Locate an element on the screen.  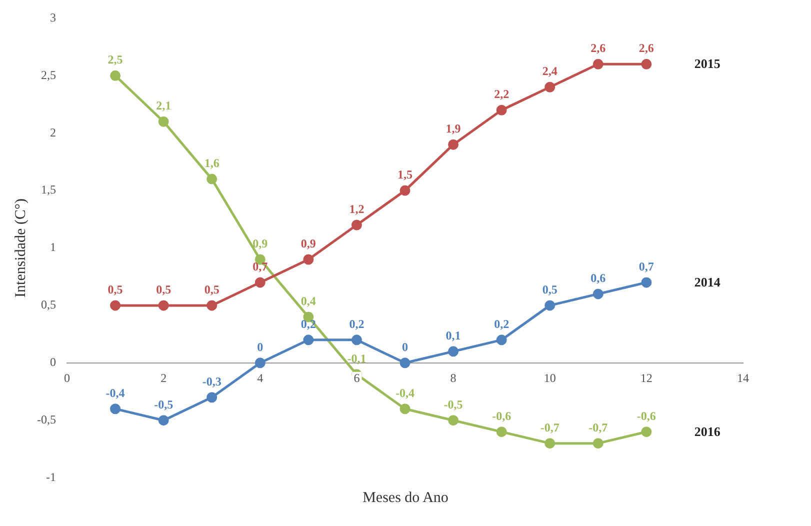
y-tick-label: 1 is located at coordinates (53, 247).